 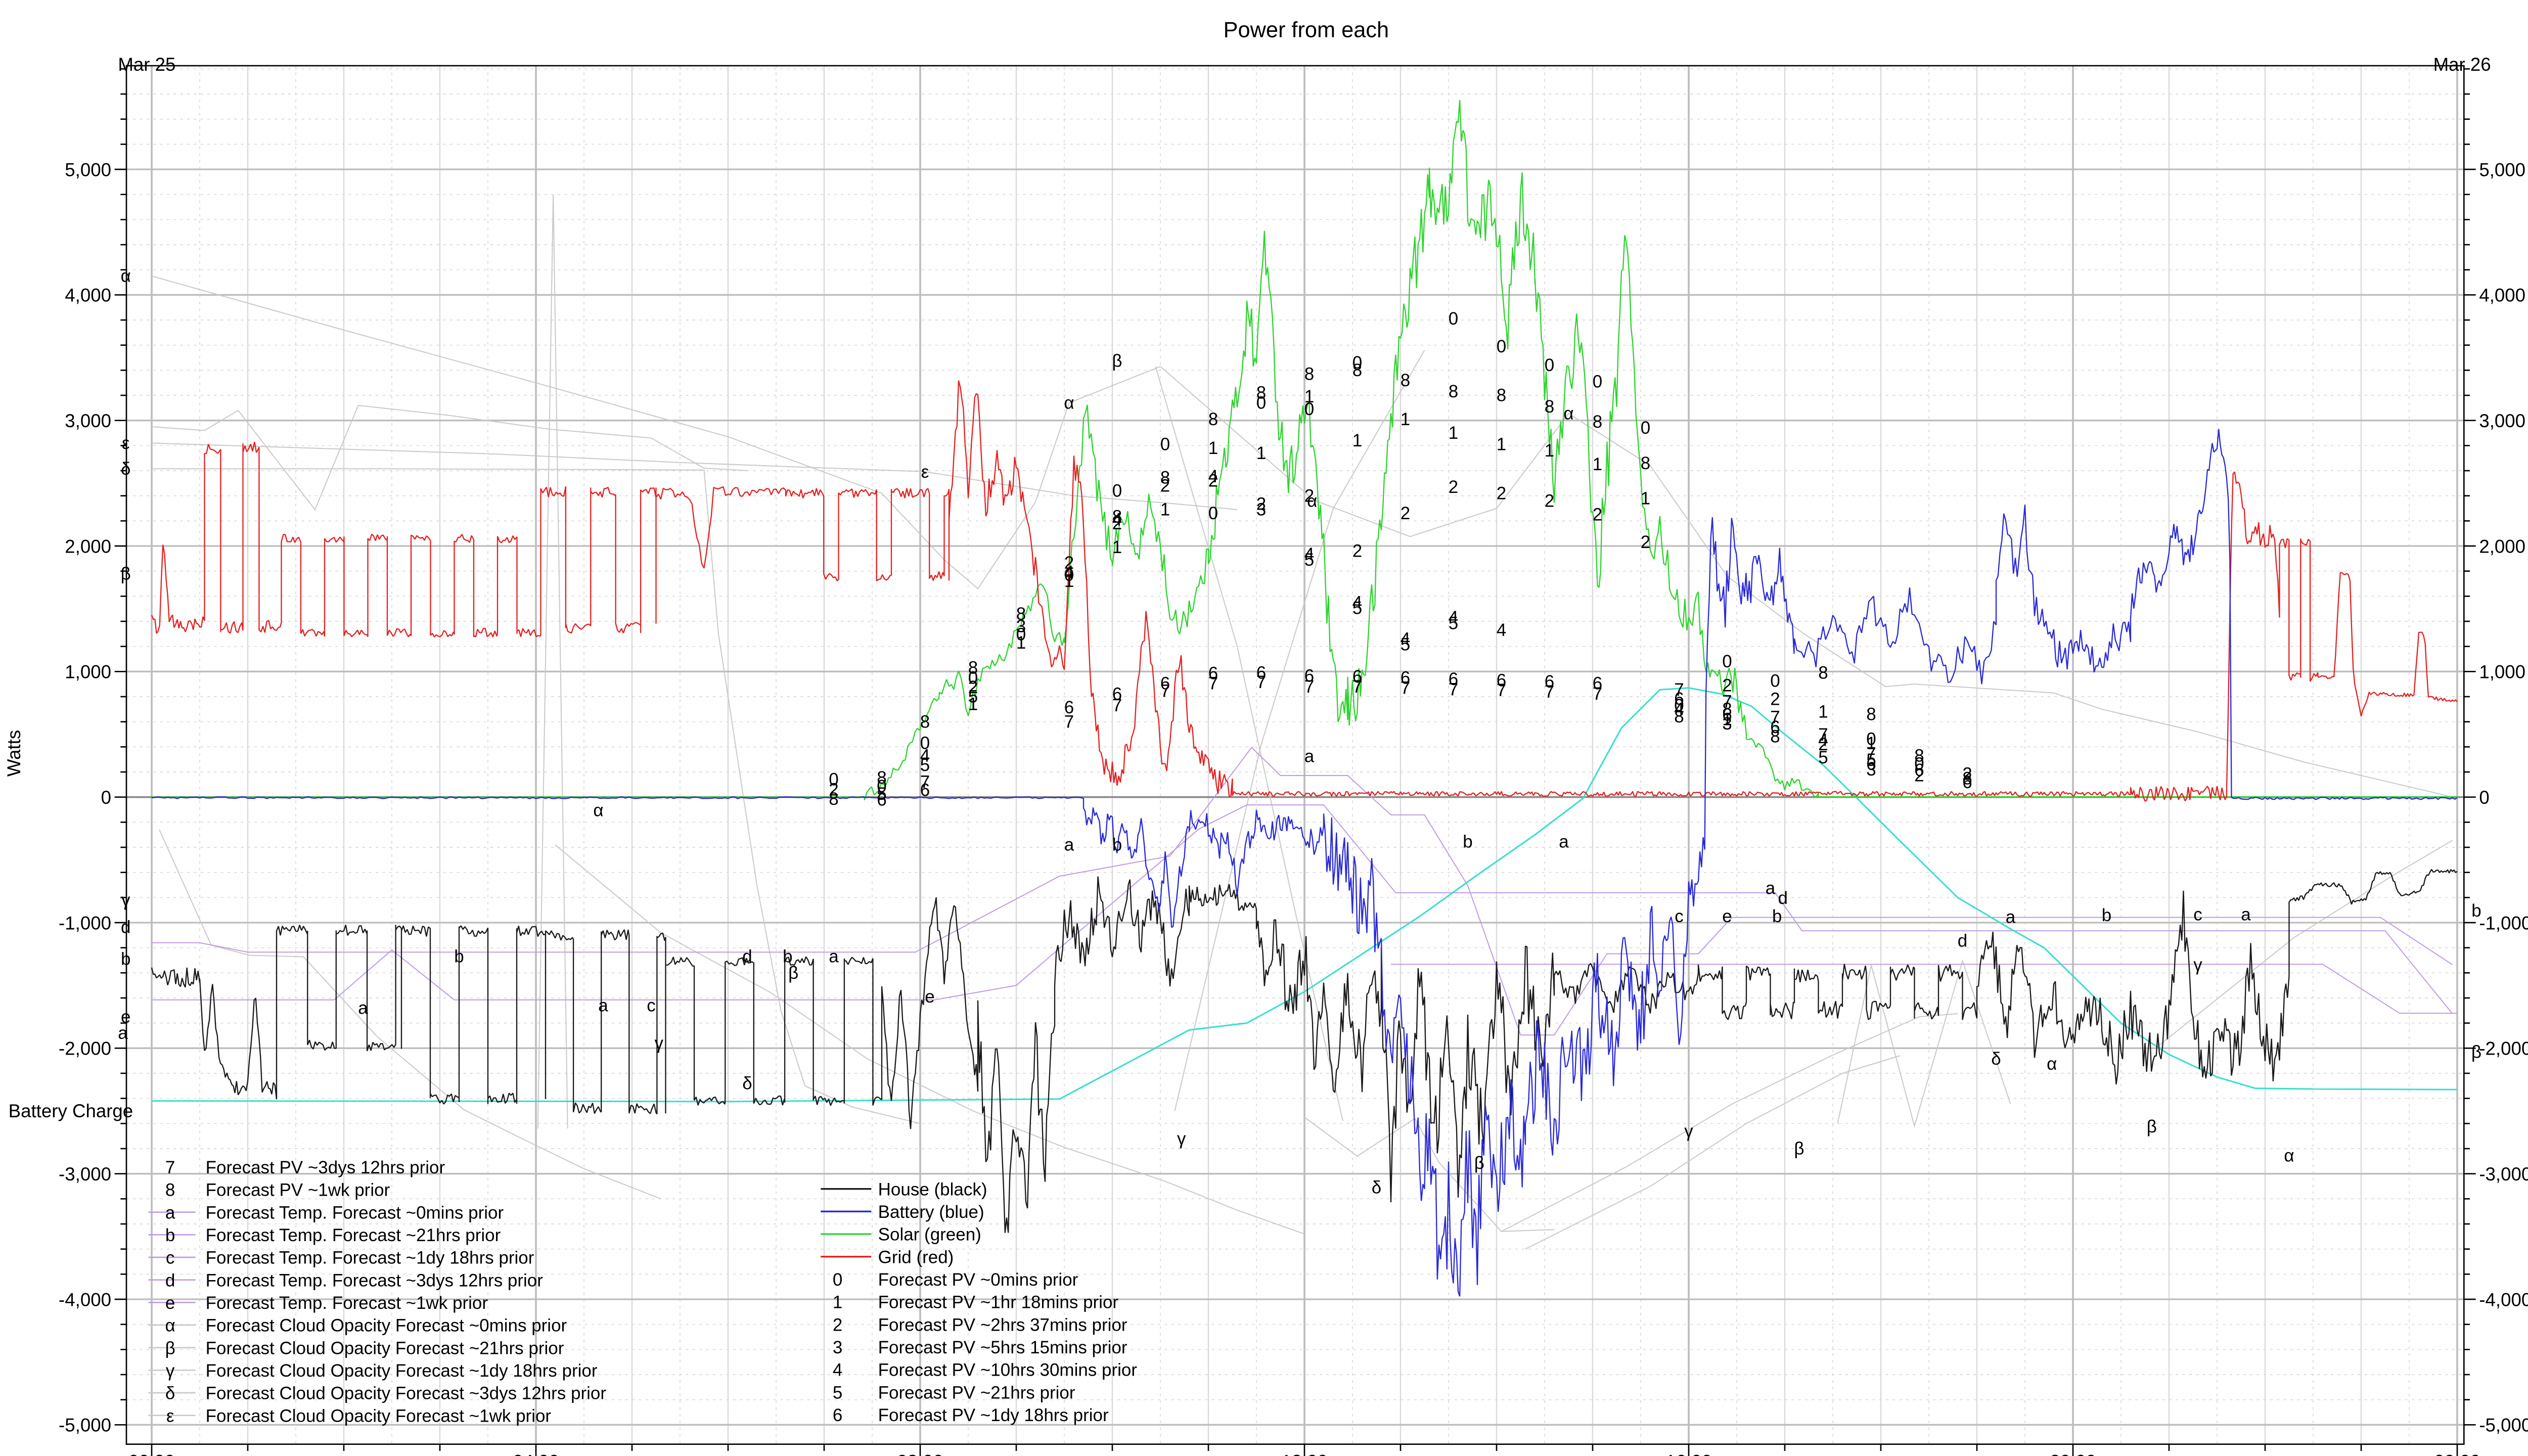 I want to click on legend-item-b: b Forecast Temp. Forecast ~21hrs prior, so click(x=325, y=1235).